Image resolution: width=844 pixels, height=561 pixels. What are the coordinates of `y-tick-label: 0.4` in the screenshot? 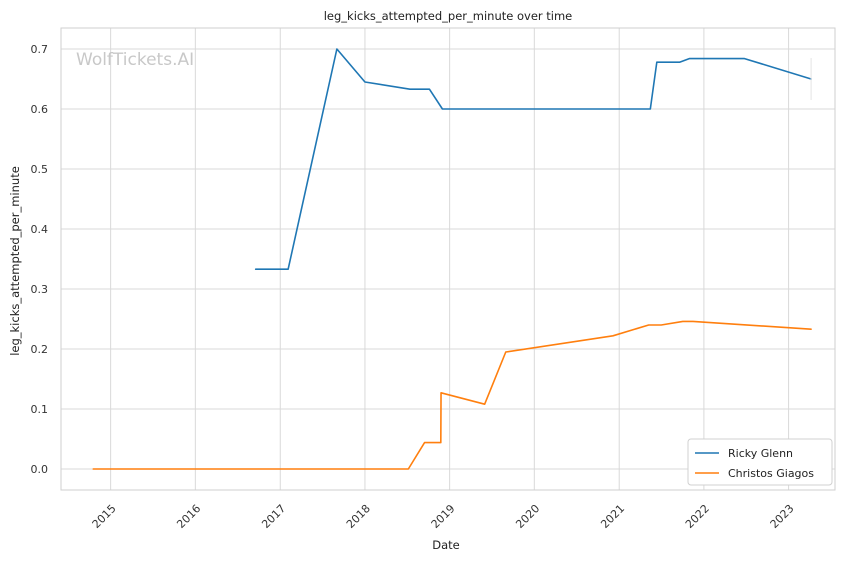 It's located at (40, 229).